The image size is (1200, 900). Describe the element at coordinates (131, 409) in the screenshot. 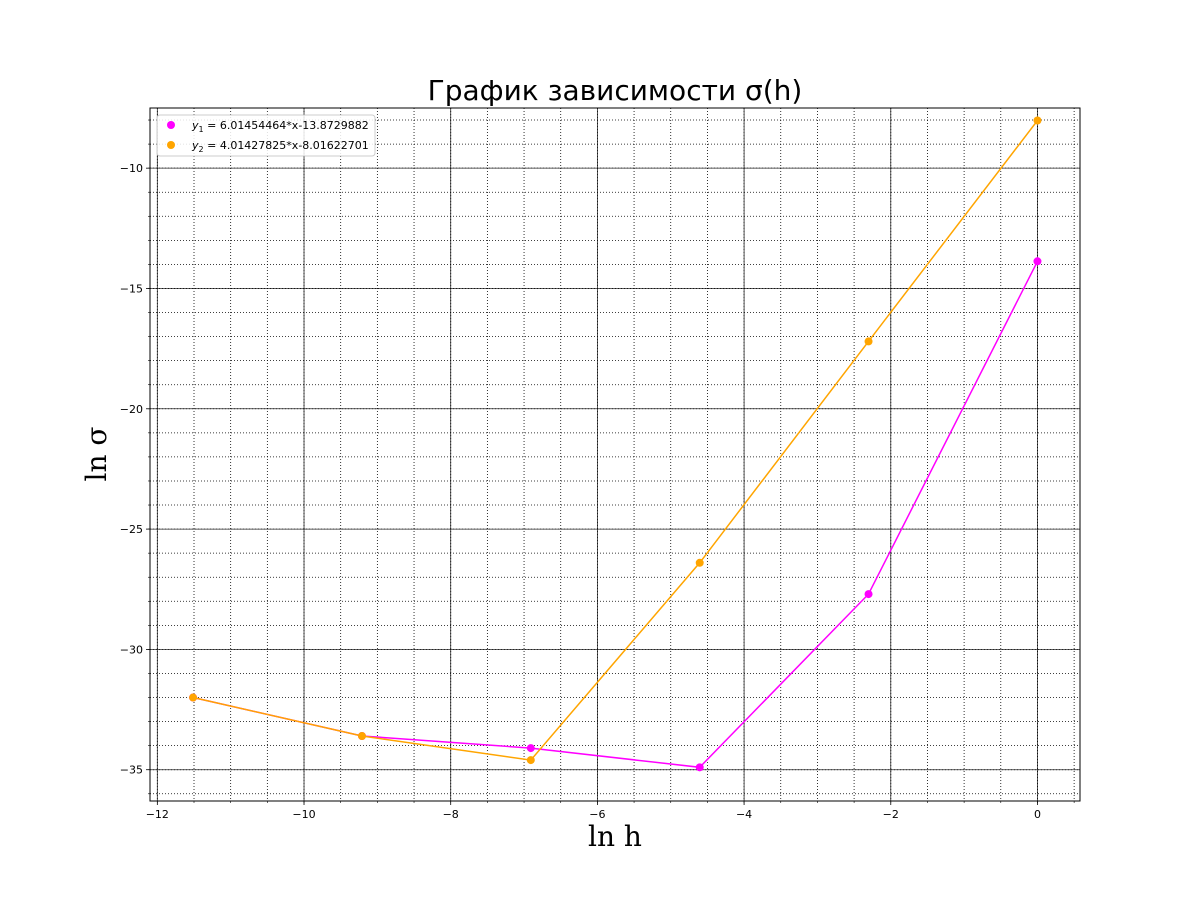

I see `y-tick-label: −20` at that location.